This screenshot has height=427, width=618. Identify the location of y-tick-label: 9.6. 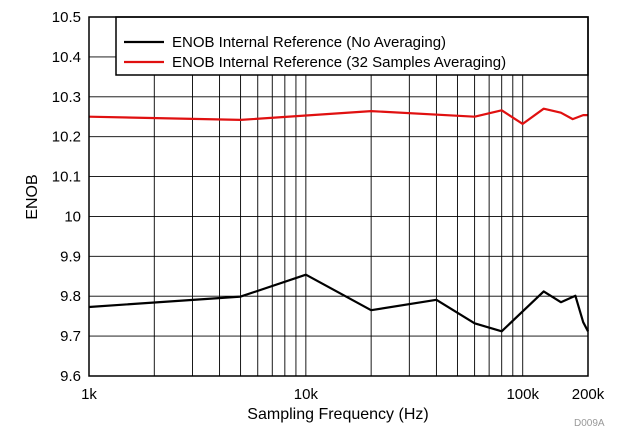
(70, 376).